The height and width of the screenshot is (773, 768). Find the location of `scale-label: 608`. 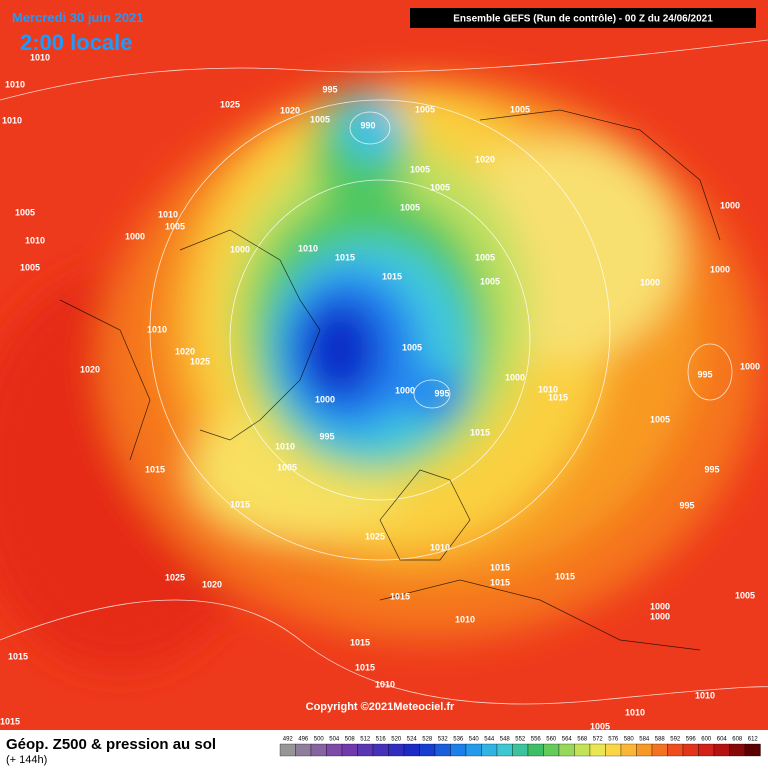

scale-label: 608 is located at coordinates (737, 740).